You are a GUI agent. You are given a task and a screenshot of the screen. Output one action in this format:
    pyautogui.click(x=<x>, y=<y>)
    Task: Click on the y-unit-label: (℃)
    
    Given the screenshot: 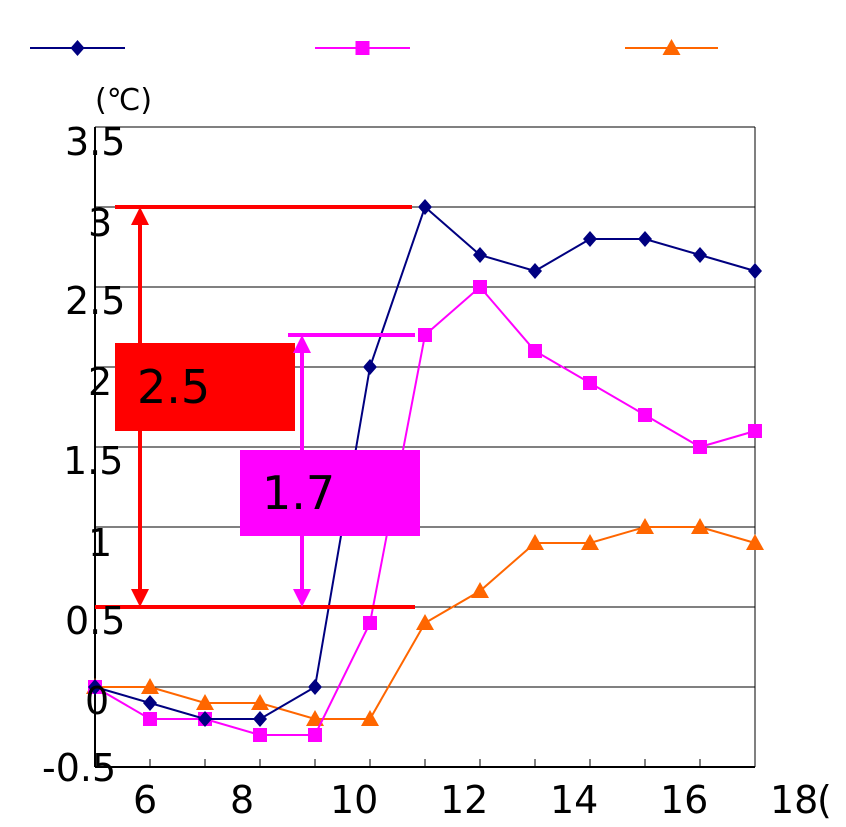 What is the action you would take?
    pyautogui.click(x=123, y=100)
    